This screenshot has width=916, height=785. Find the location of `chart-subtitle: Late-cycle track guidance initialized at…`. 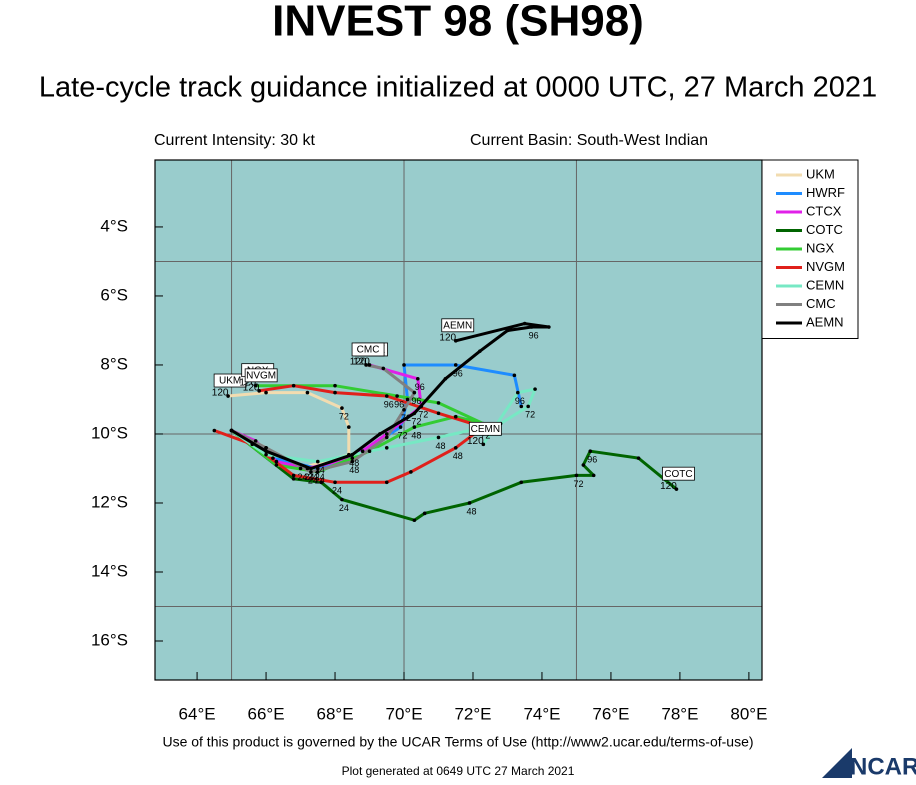

chart-subtitle: Late-cycle track guidance initialized at… is located at coordinates (458, 88).